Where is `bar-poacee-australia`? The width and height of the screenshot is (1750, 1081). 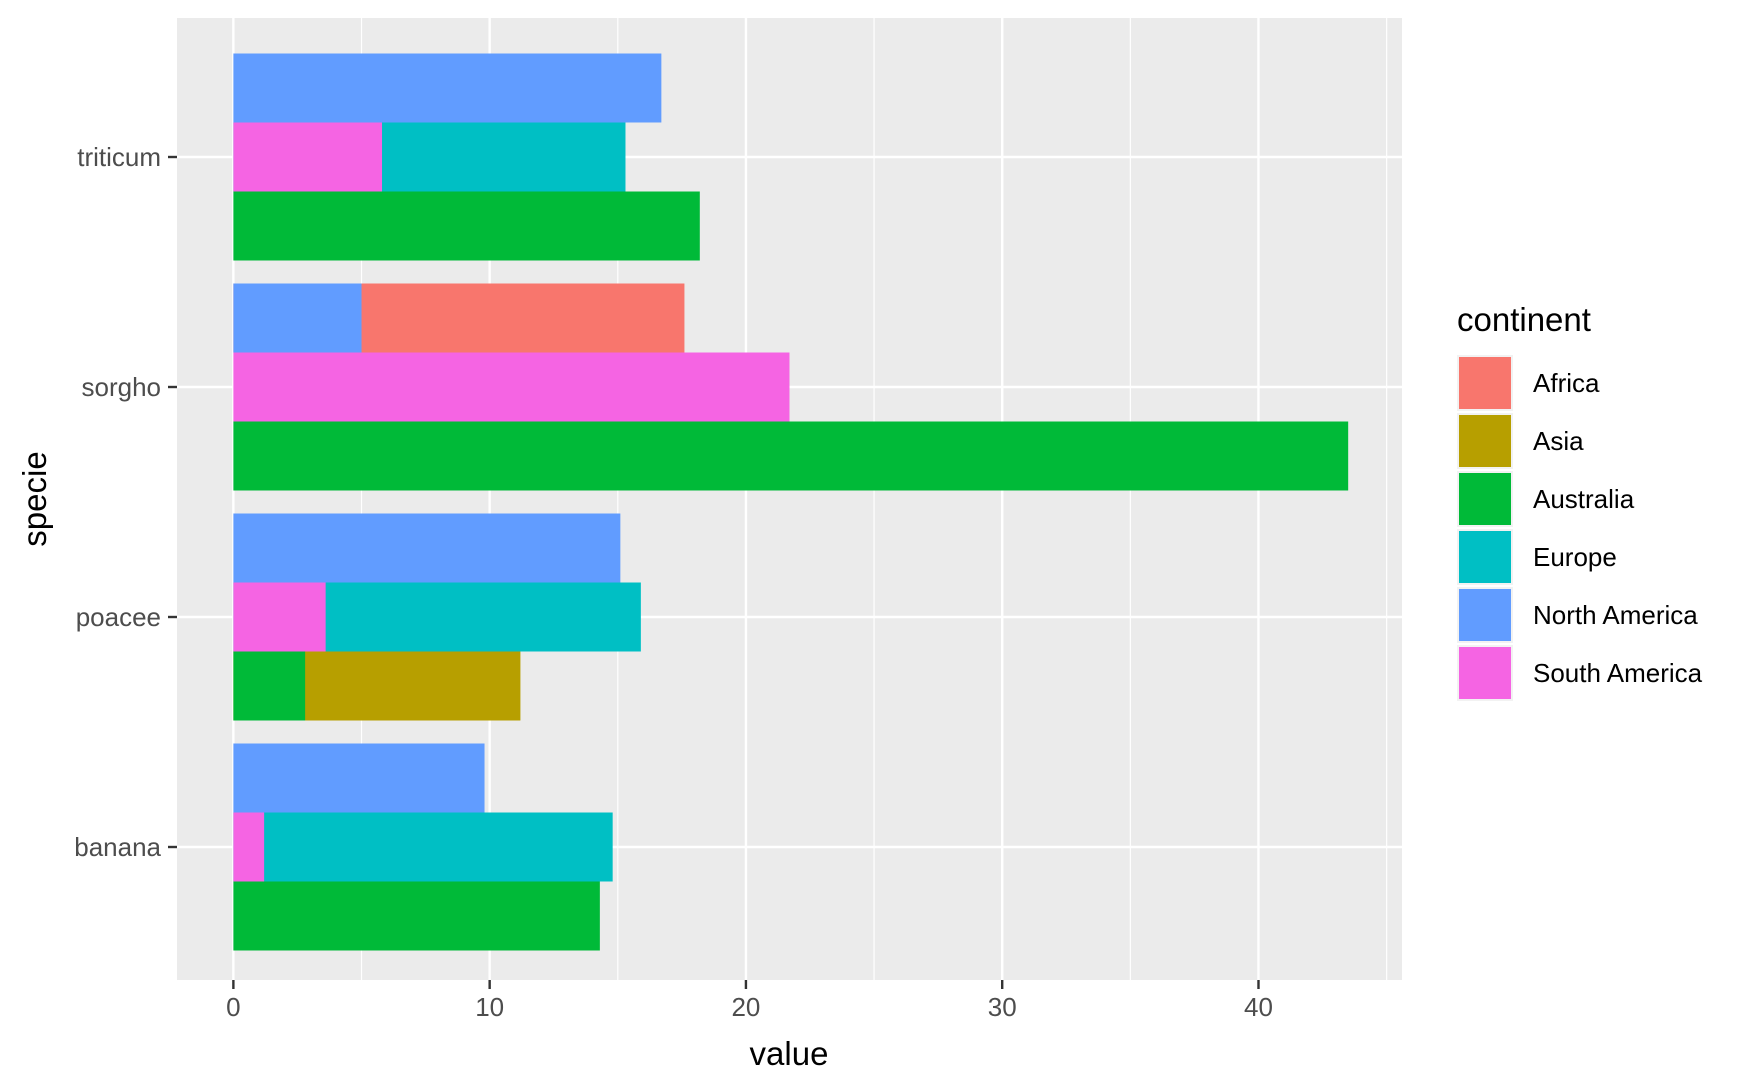 bar-poacee-australia is located at coordinates (269, 686).